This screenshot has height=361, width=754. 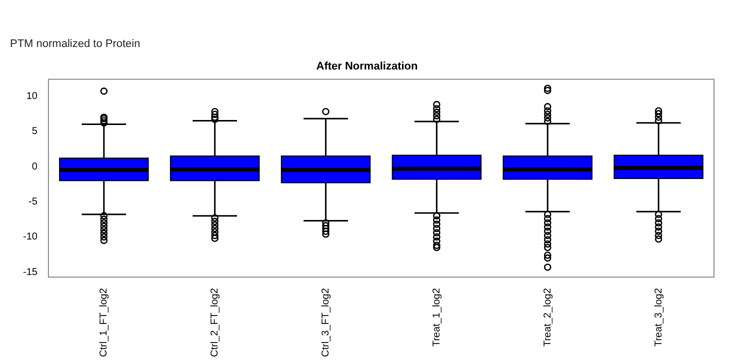 What do you see at coordinates (32, 96) in the screenshot?
I see `y-tick-label: 10` at bounding box center [32, 96].